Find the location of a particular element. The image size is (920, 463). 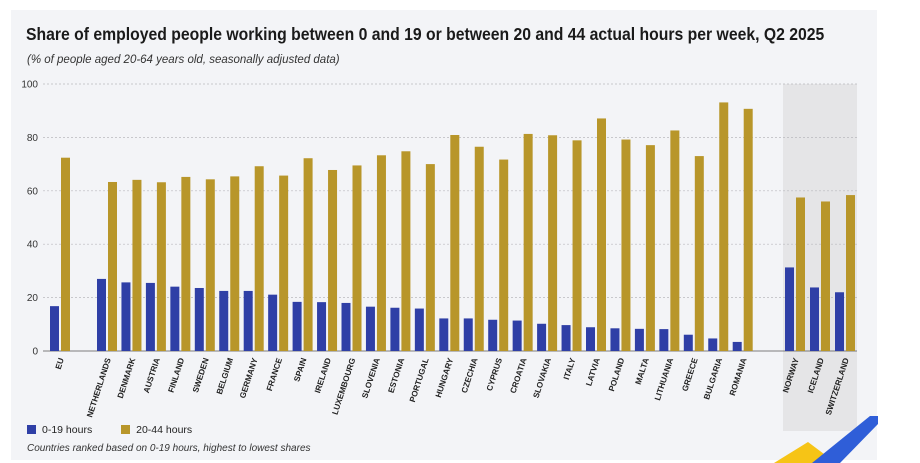

bar-france-20-44-hours is located at coordinates (284, 263).